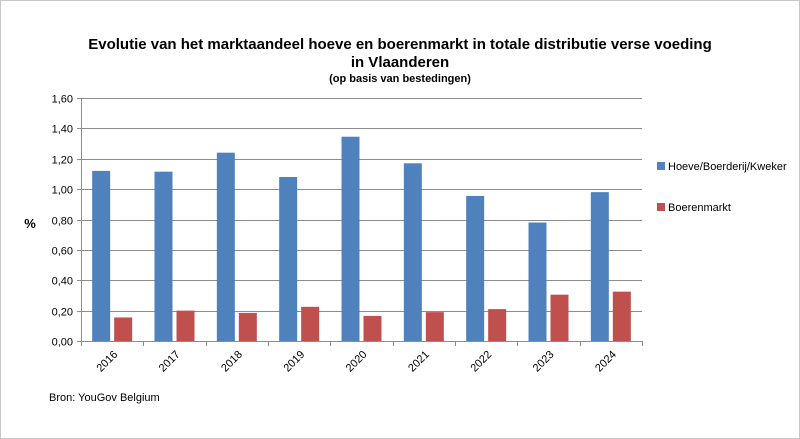  I want to click on y-tick-label: 1,40, so click(62, 130).